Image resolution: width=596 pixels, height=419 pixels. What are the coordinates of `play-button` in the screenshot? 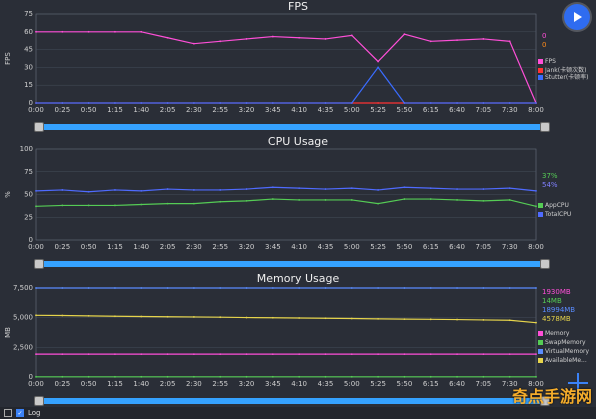 It's located at (577, 17).